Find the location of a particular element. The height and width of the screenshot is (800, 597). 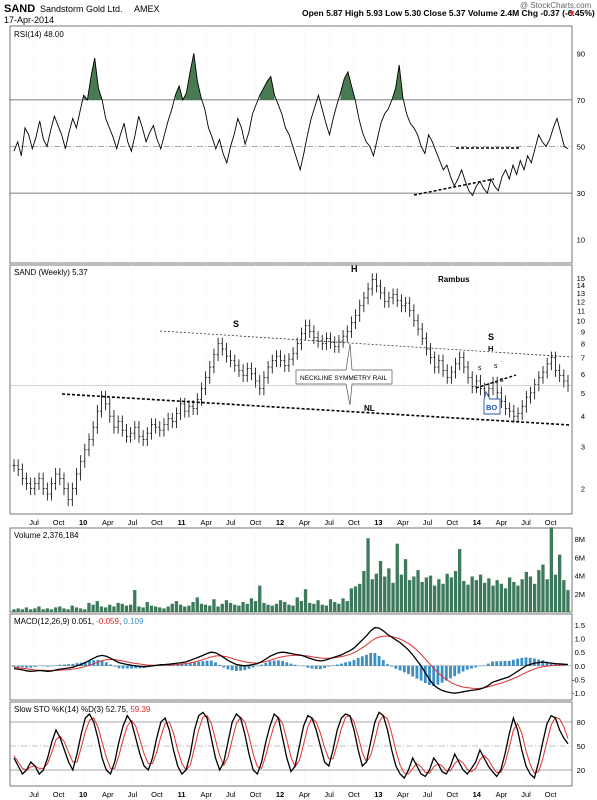

macd-y-tick-label: 1.5 is located at coordinates (580, 625).